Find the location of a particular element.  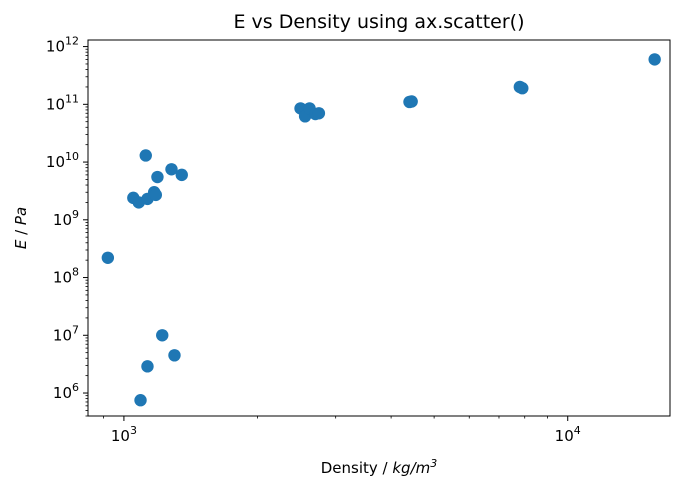

chart-title: E vs Density using ax.scatter() is located at coordinates (378, 22).